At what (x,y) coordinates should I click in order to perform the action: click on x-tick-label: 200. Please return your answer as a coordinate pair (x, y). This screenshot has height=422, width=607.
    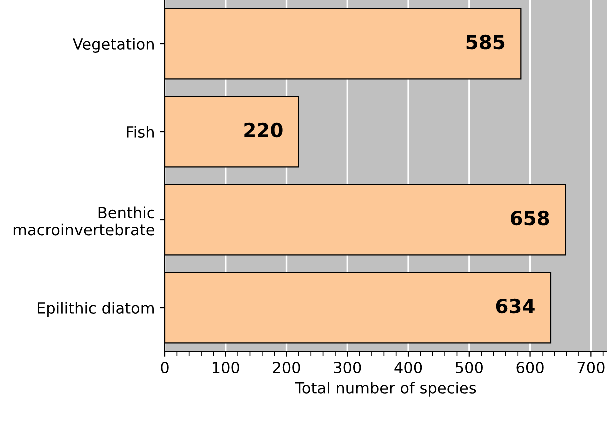
    Looking at the image, I should click on (286, 368).